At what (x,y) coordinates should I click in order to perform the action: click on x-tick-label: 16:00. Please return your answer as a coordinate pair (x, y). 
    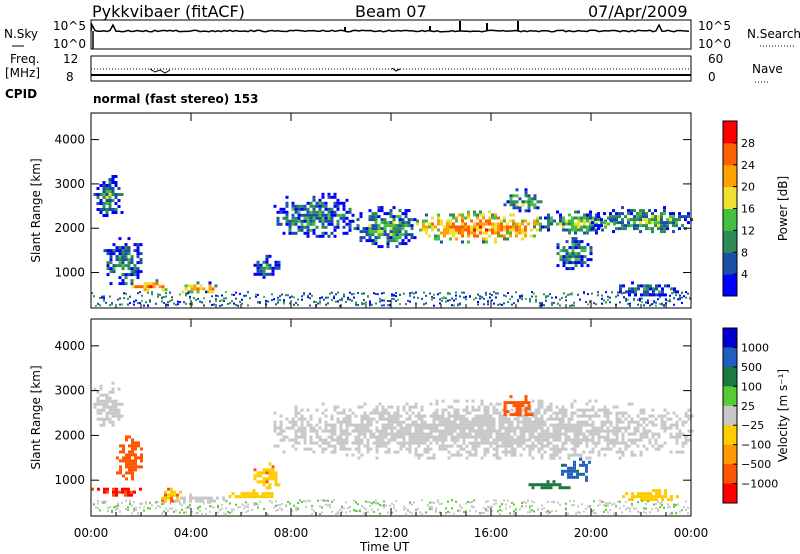
    Looking at the image, I should click on (491, 533).